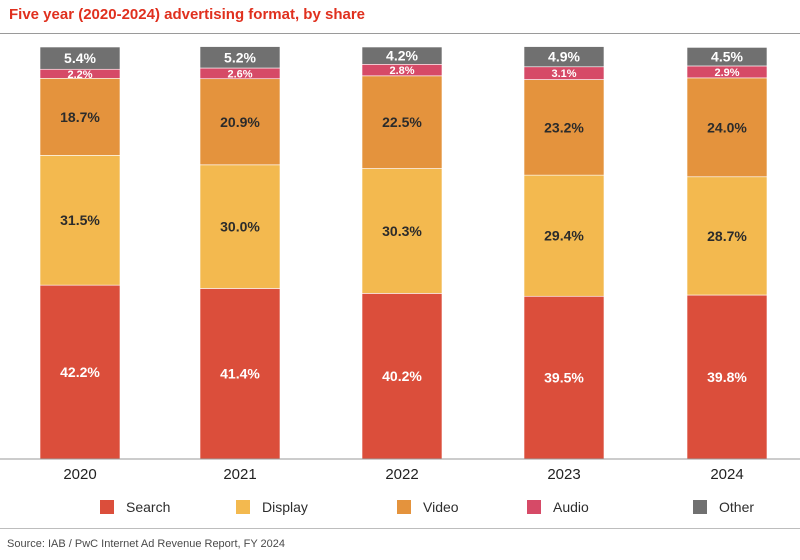 The image size is (800, 560). I want to click on legend-item-other: Other, so click(723, 507).